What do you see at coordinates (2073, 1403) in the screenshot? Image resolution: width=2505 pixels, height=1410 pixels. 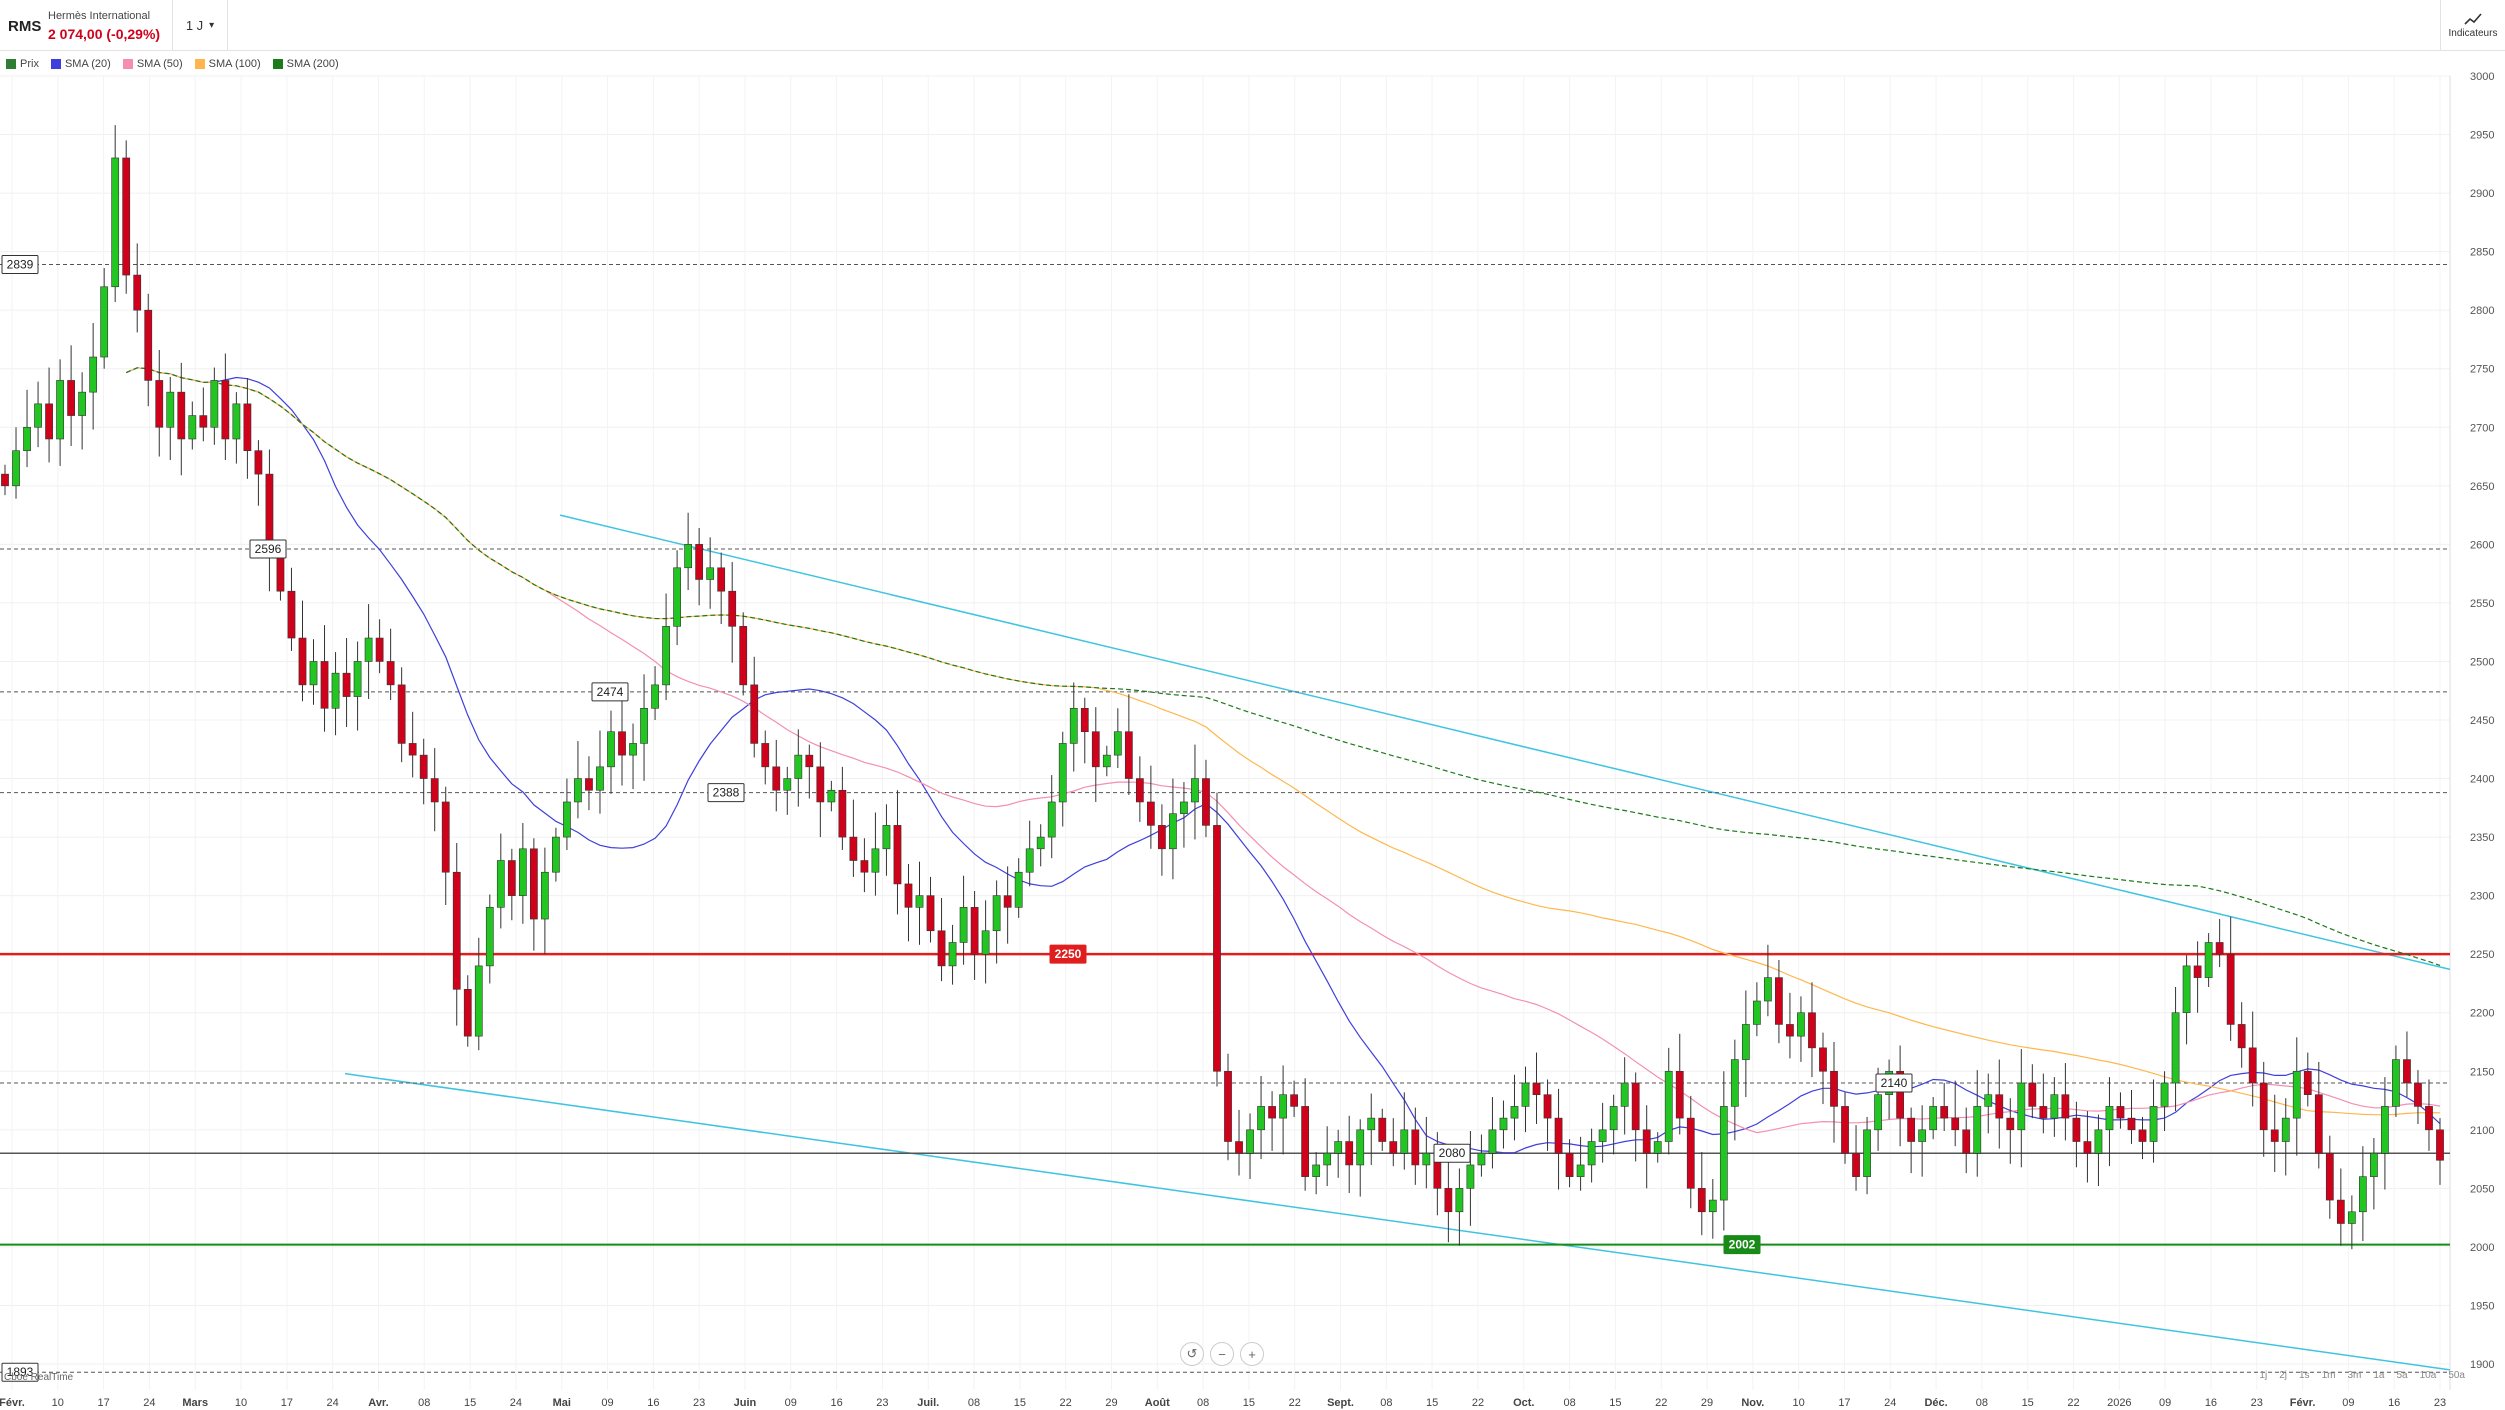 I see `x-tick-label: 22` at bounding box center [2073, 1403].